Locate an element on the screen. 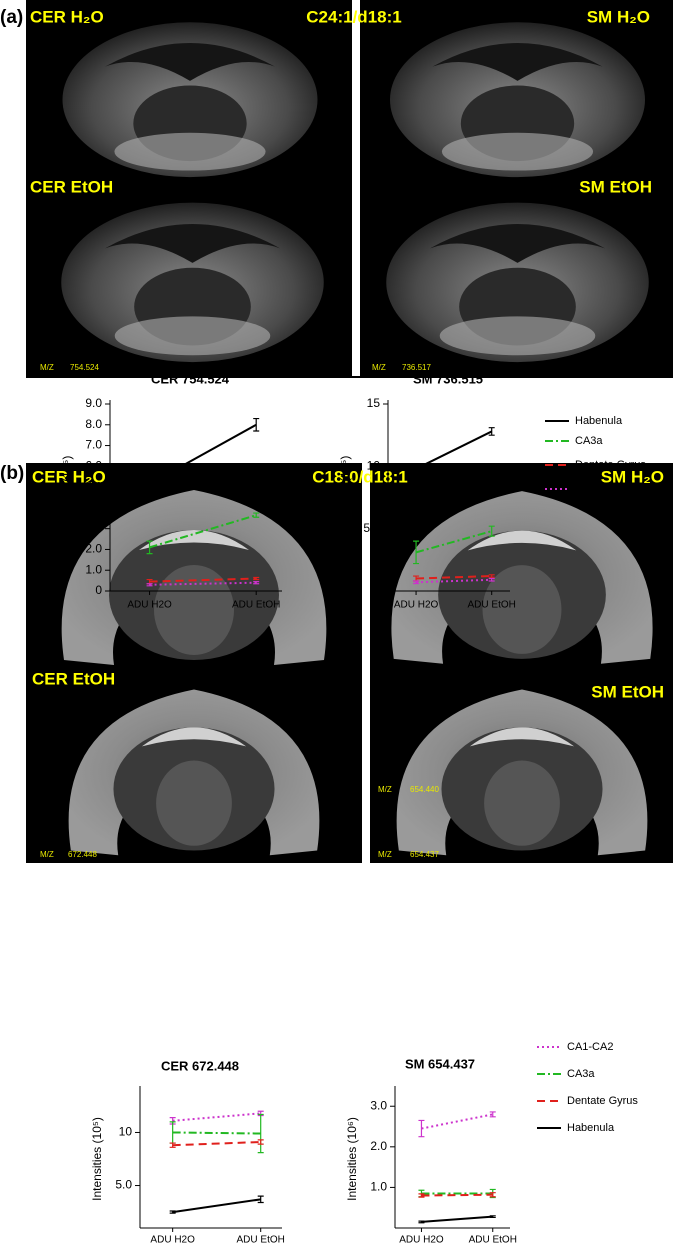 The width and height of the screenshot is (673, 1250). mz-value: 736.517 is located at coordinates (416, 367).